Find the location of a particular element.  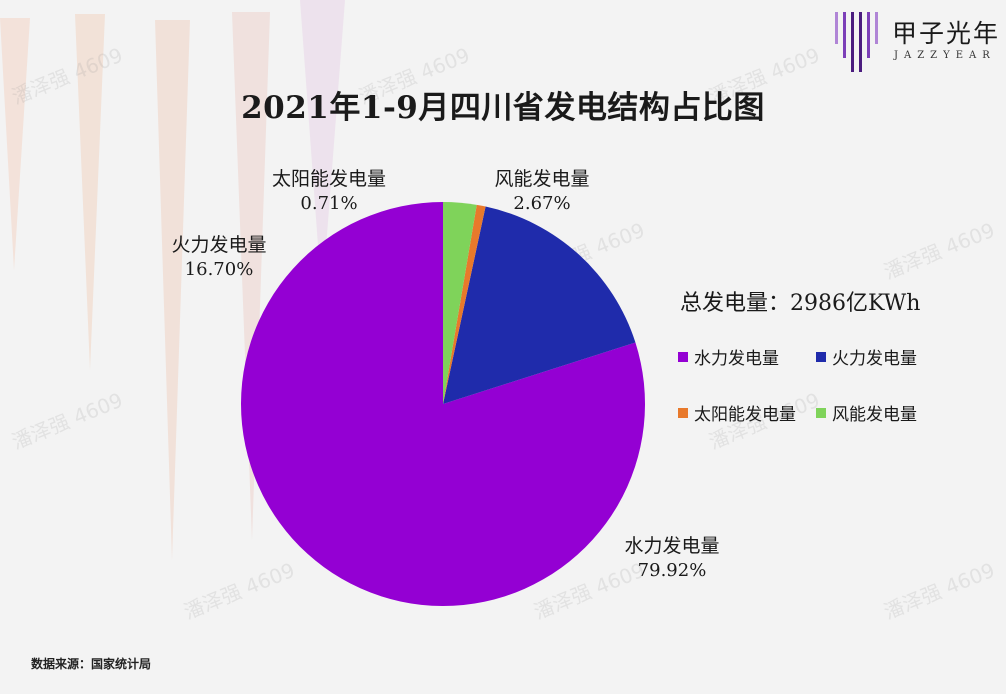

brand-logo: 甲子光年 JAZZYEAR is located at coordinates (919, 42).